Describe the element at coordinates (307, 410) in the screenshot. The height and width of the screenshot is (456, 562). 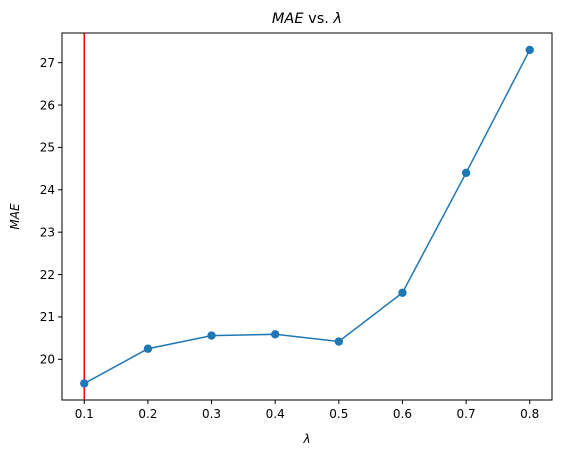
I see `x-axis-ticks: 0.1 0.2 0.3 0.4 0.5 0.6 0.7 0.8` at that location.